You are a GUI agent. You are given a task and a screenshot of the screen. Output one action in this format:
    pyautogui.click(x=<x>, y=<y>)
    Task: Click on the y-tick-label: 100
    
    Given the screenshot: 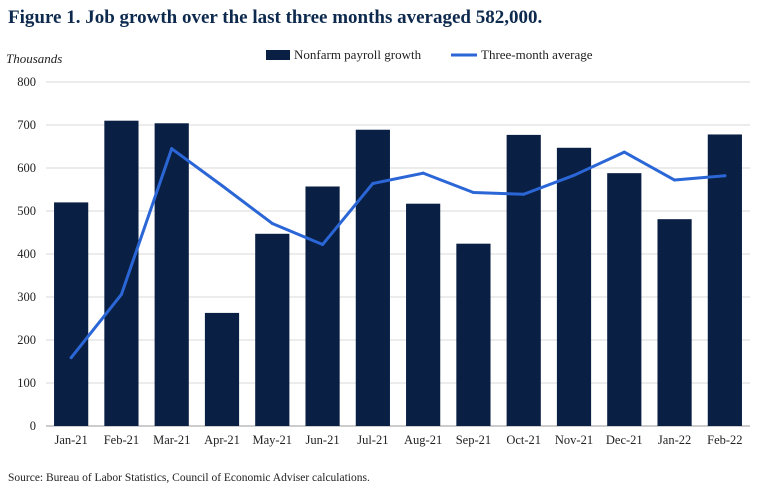 What is the action you would take?
    pyautogui.click(x=26, y=383)
    